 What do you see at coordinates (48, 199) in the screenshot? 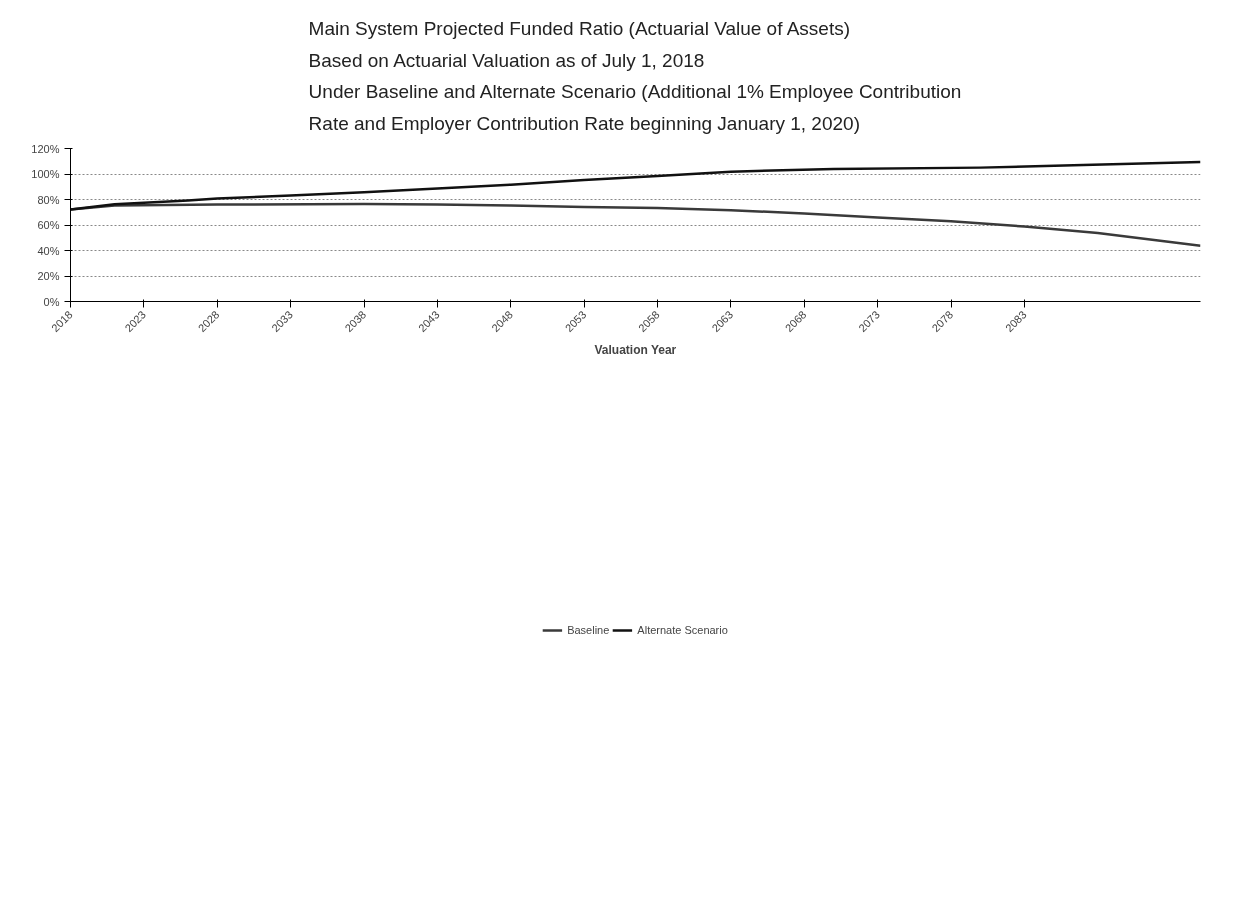
I see `y-tick-label: 80%` at bounding box center [48, 199].